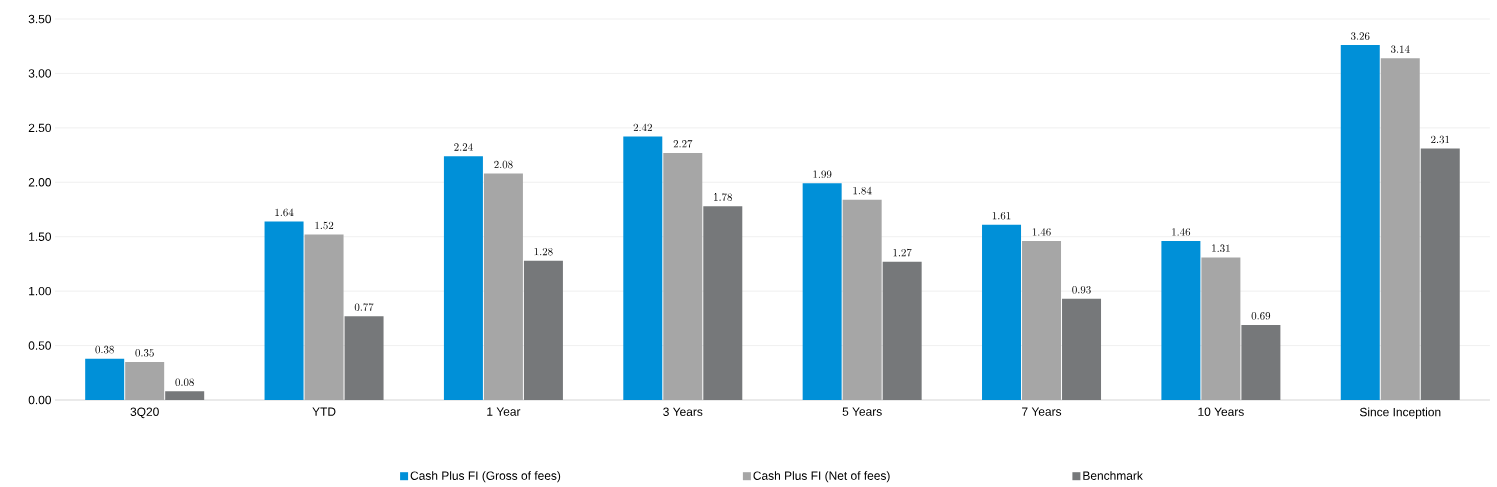  I want to click on data-label: 0.93, so click(1081, 289).